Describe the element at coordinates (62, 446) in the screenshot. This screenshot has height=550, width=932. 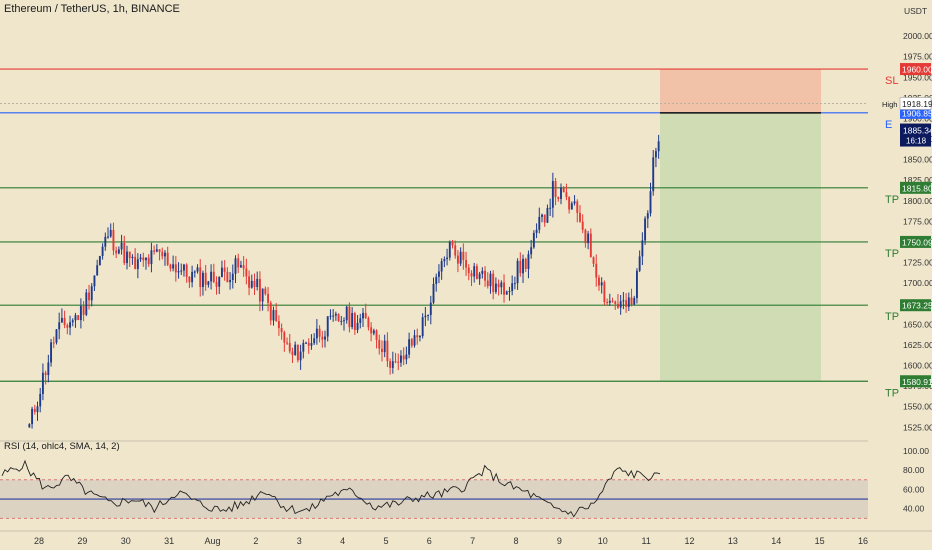
I see `rsi-title: RSI (14, ohlc4, SMA, 14, 2)` at that location.